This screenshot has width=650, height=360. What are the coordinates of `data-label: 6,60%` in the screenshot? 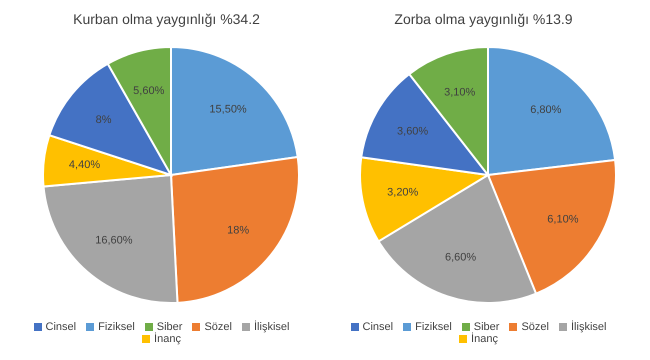 It's located at (460, 258).